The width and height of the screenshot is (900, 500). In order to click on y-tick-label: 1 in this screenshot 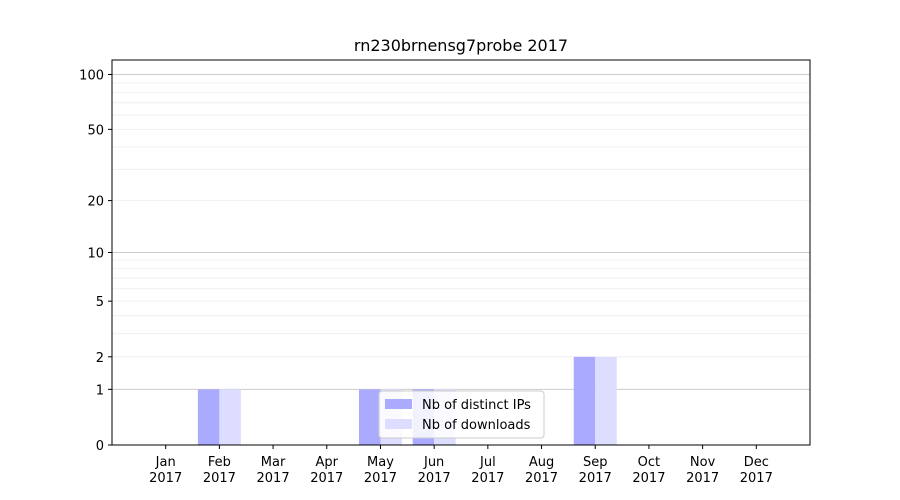, I will do `click(100, 390)`.